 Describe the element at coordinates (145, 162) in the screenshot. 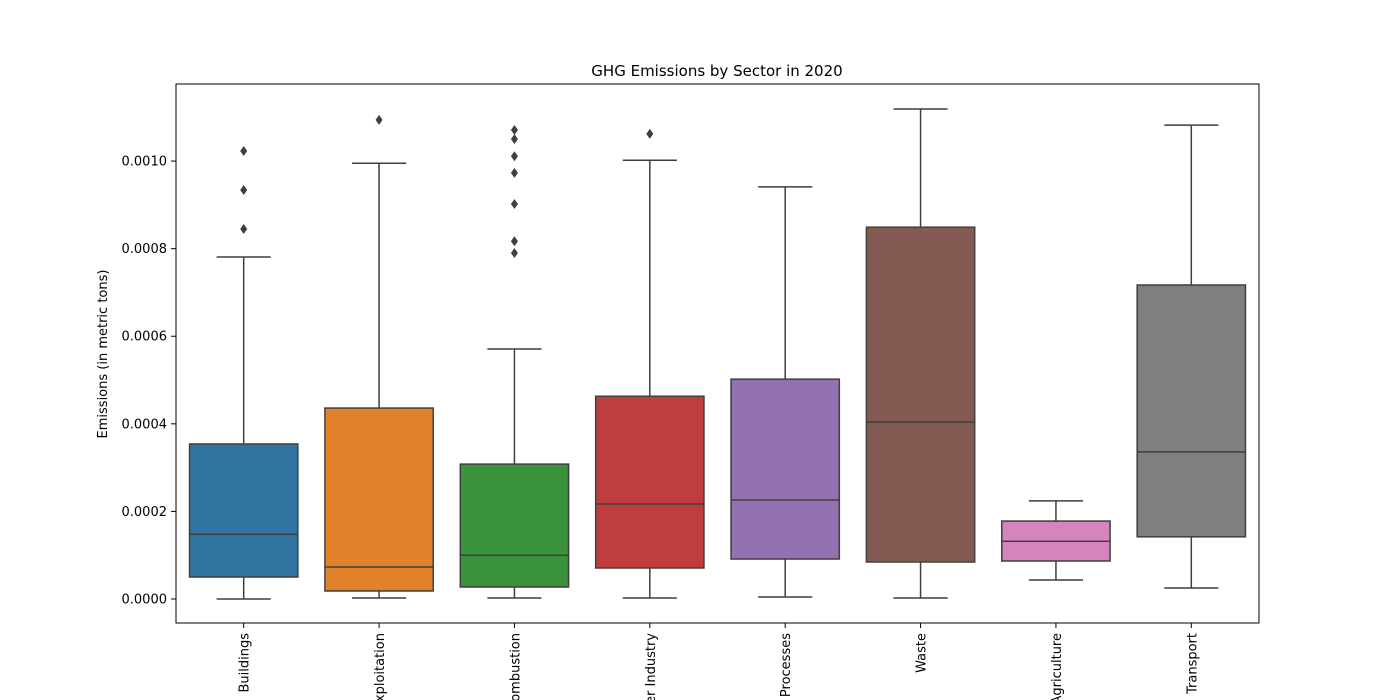

I see `y-tick-label: 0.0010` at that location.